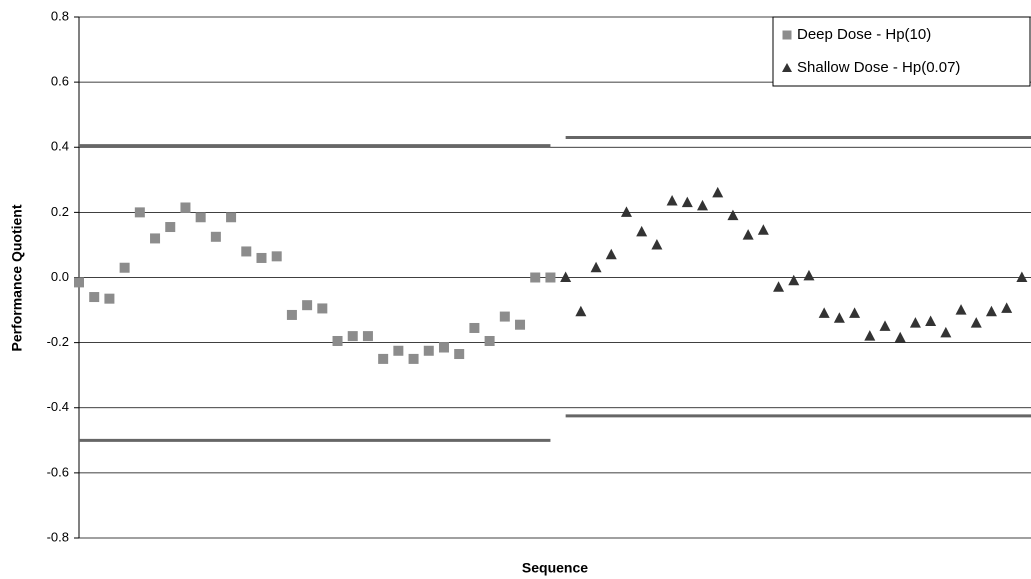  What do you see at coordinates (878, 67) in the screenshot?
I see `legend-label: Shallow Dose - Hp(0.07)` at bounding box center [878, 67].